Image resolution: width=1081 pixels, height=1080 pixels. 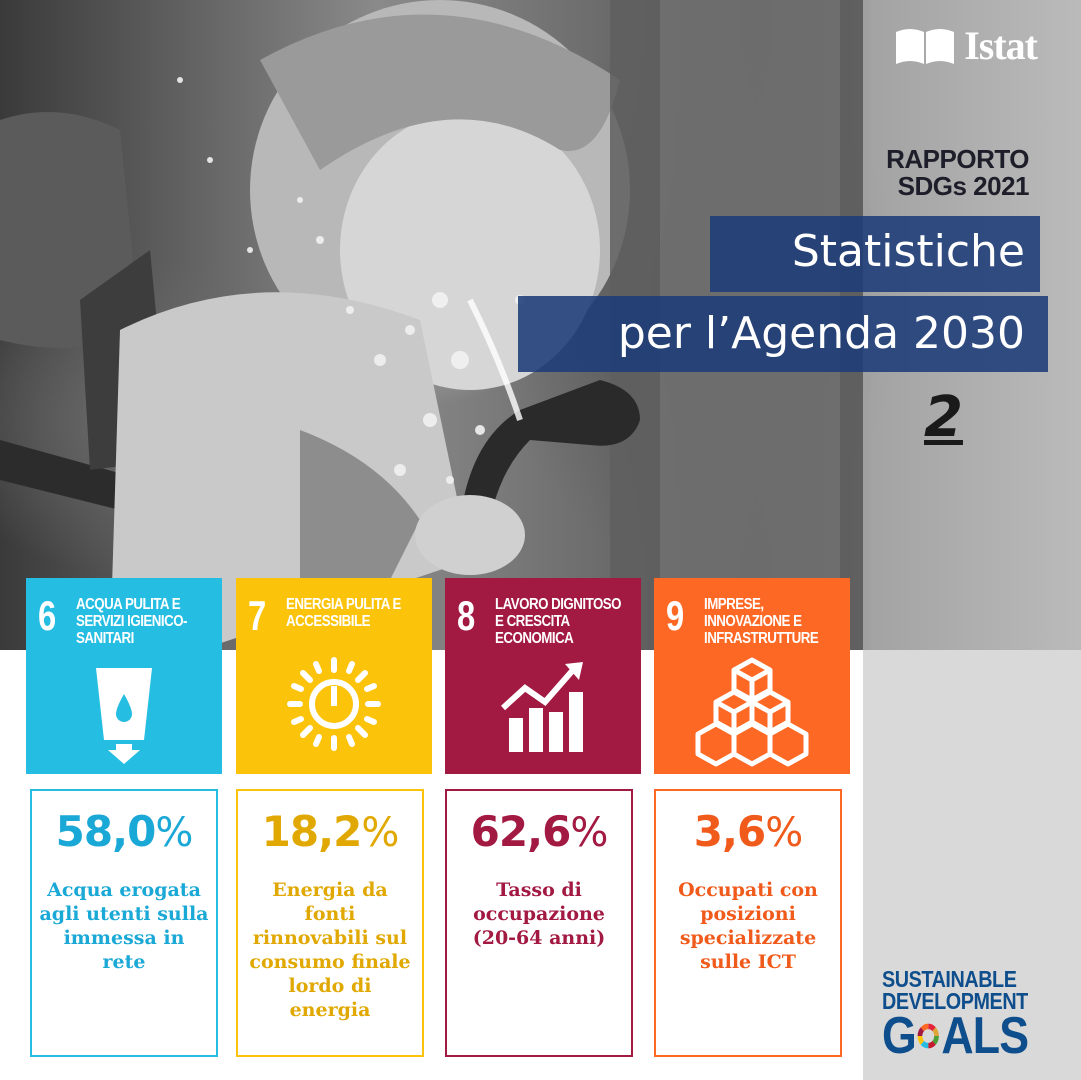 I want to click on stat-value: 62,6%, so click(x=539, y=831).